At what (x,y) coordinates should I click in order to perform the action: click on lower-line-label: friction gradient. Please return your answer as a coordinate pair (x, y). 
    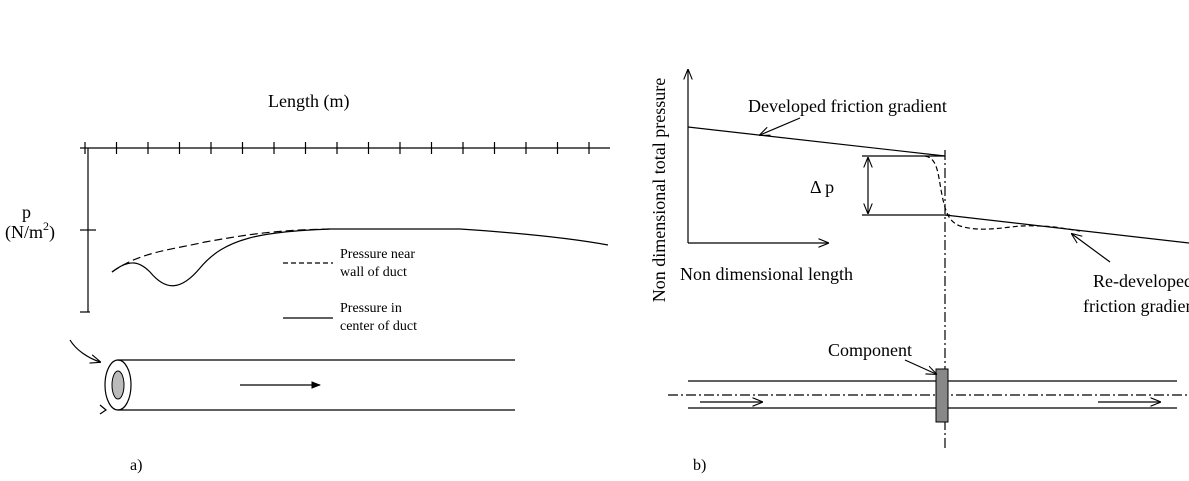
    Looking at the image, I should click on (1136, 306).